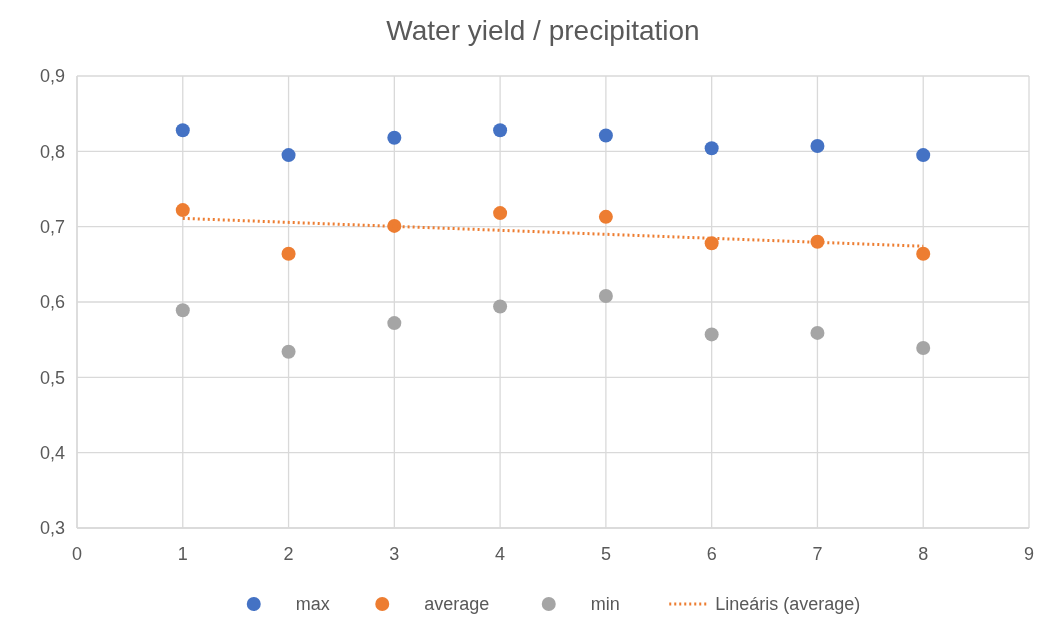 The image size is (1056, 627). Describe the element at coordinates (1029, 554) in the screenshot. I see `x-tick-label: 9` at that location.